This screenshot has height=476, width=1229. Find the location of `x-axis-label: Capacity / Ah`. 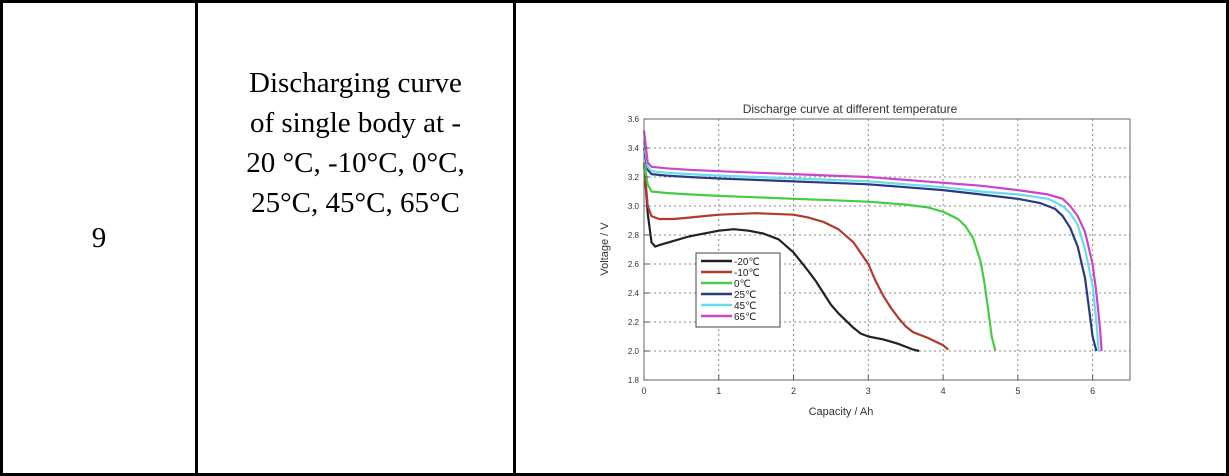

x-axis-label: Capacity / Ah is located at coordinates (841, 412).